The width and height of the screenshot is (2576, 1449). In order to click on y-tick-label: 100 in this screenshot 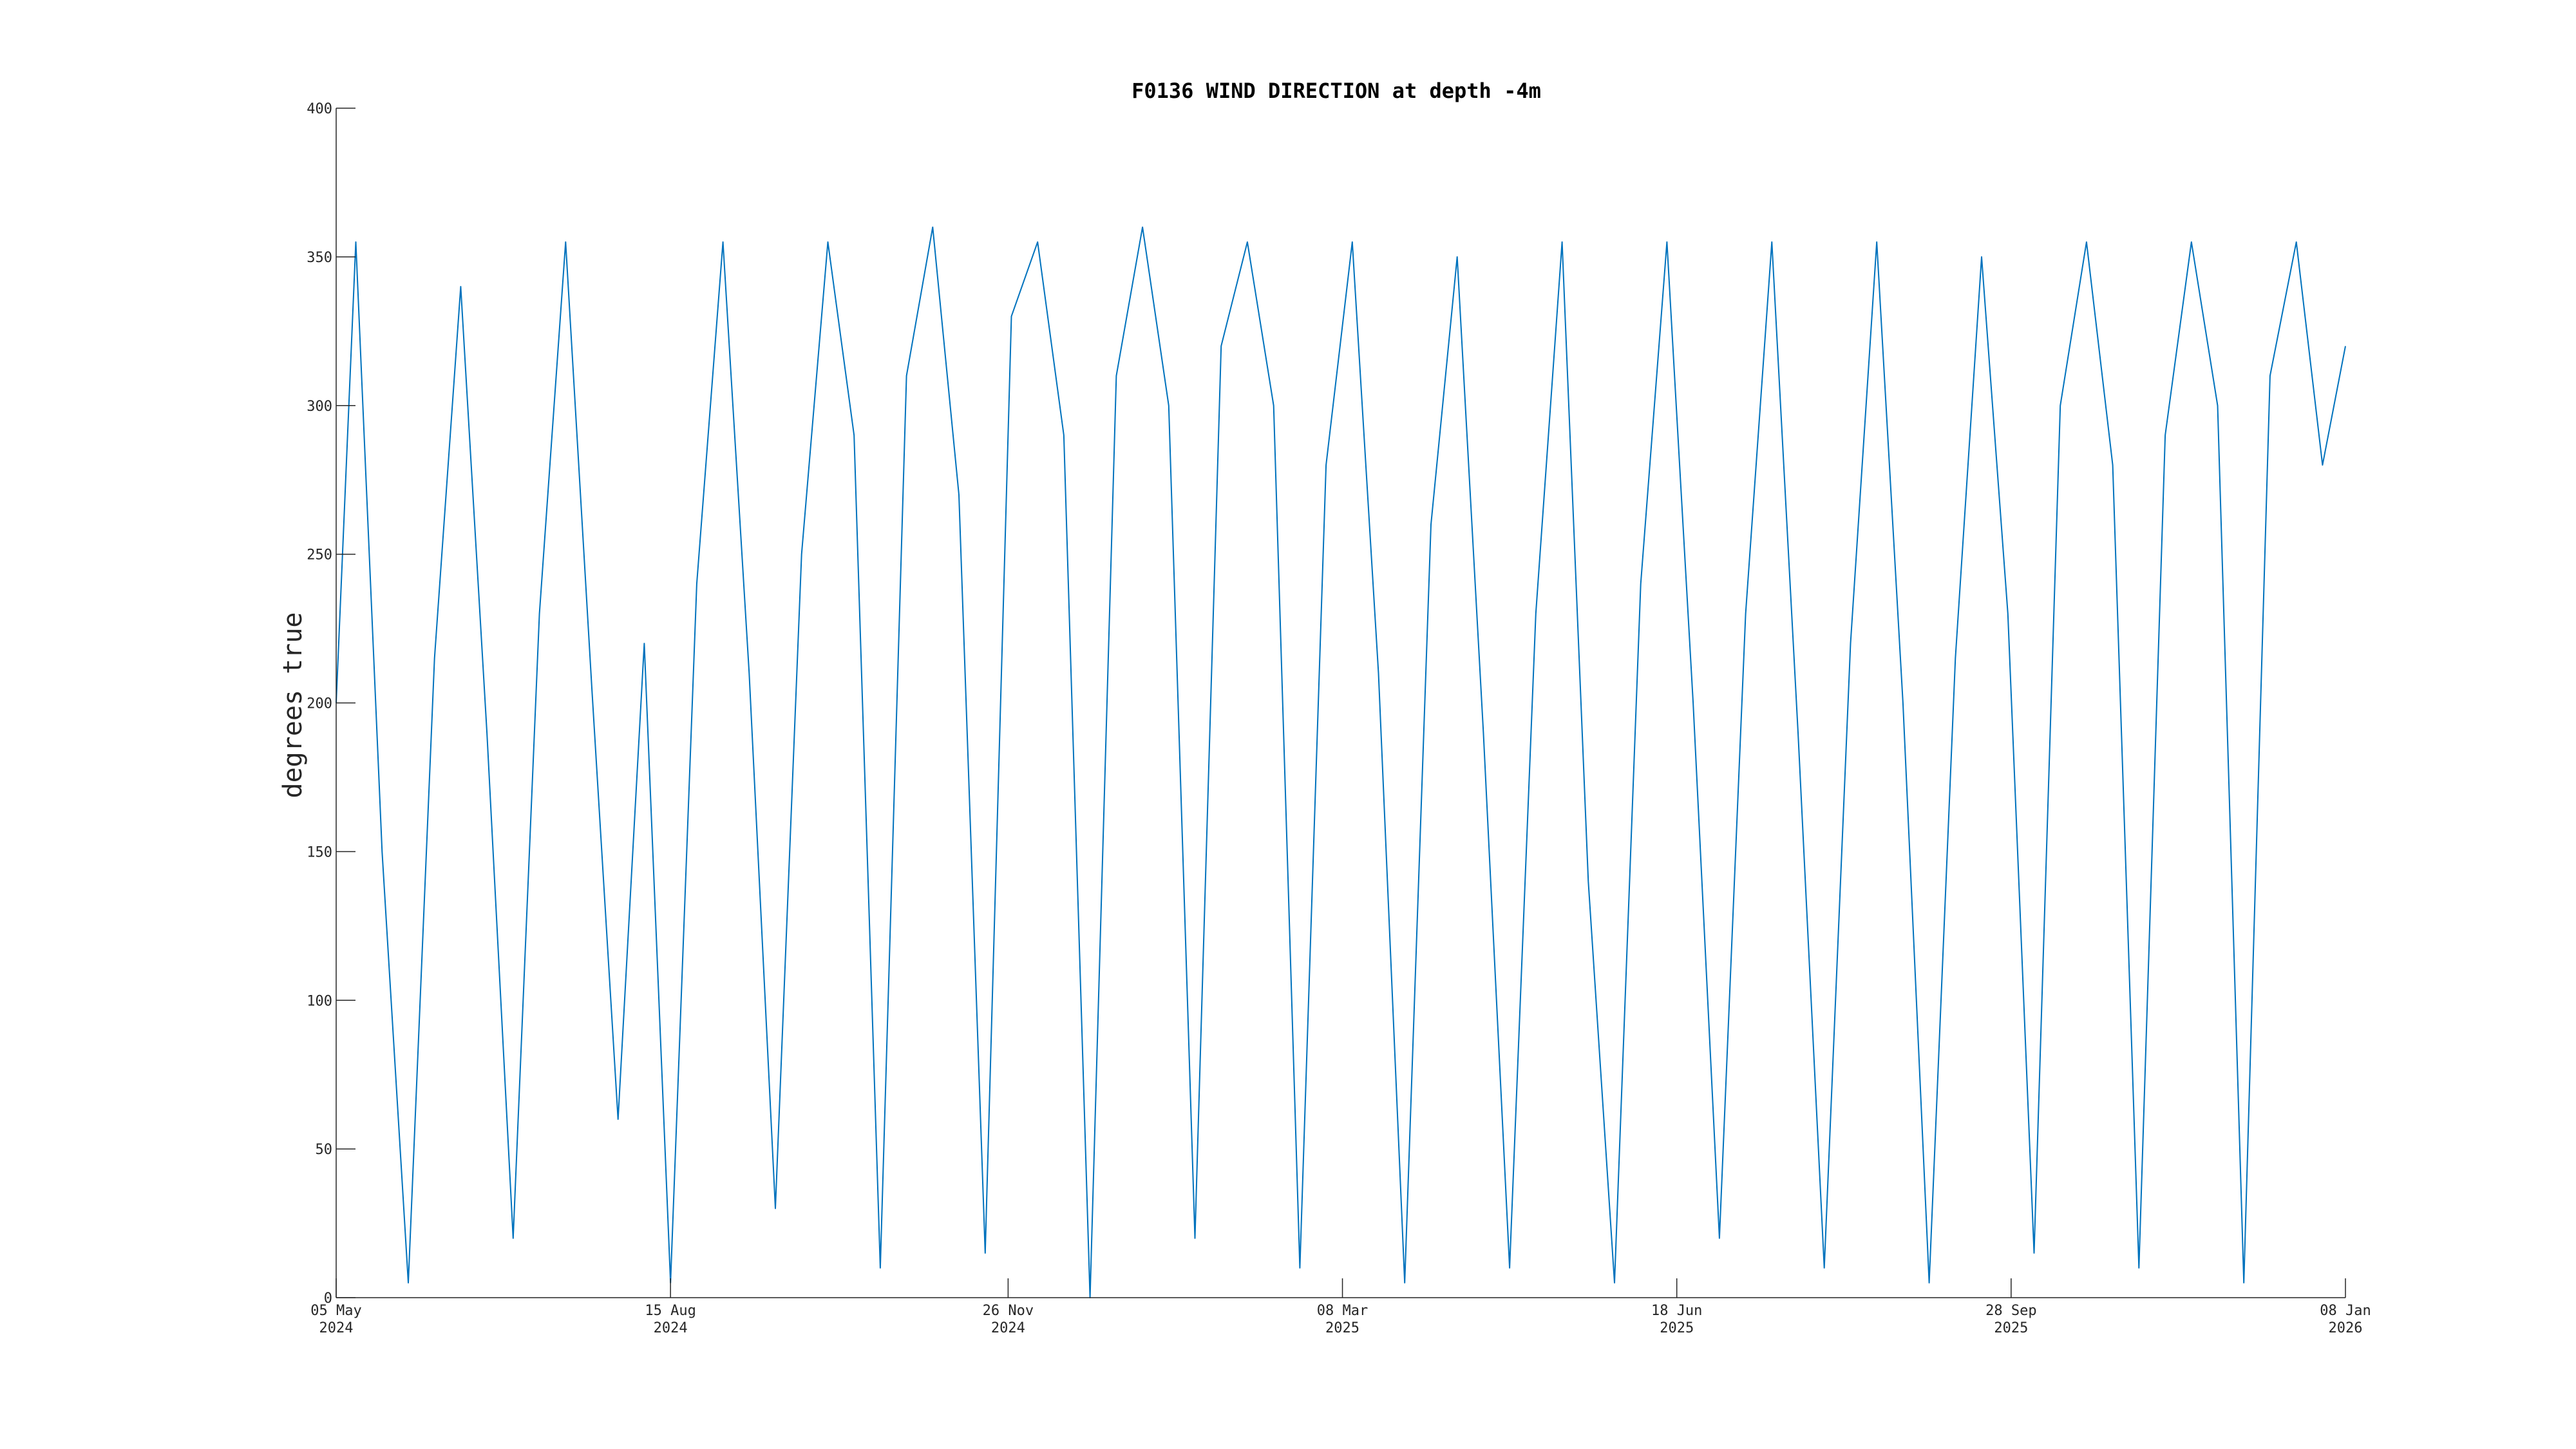, I will do `click(319, 1001)`.